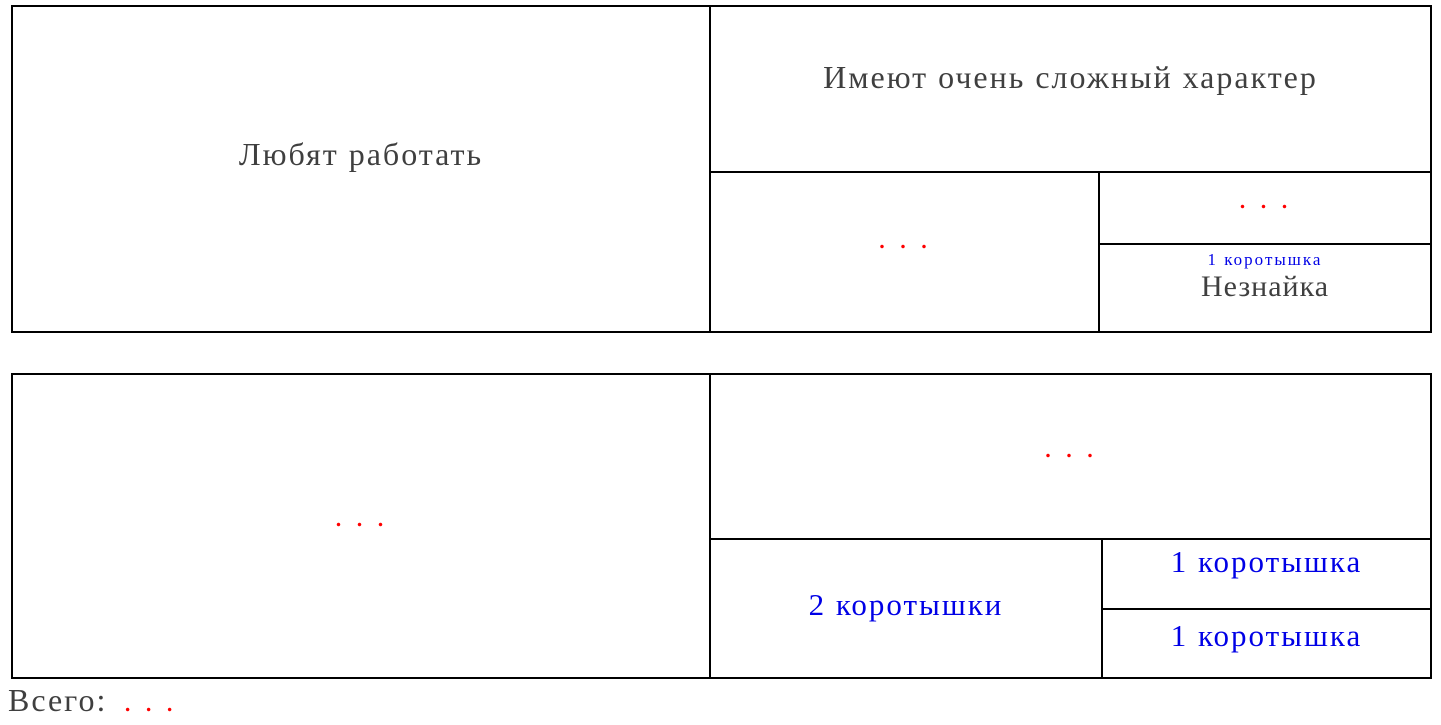 The image size is (1441, 725). I want to click on table-top-subcells: . . . 1 коротышка Незнайка, so click(1265, 252).